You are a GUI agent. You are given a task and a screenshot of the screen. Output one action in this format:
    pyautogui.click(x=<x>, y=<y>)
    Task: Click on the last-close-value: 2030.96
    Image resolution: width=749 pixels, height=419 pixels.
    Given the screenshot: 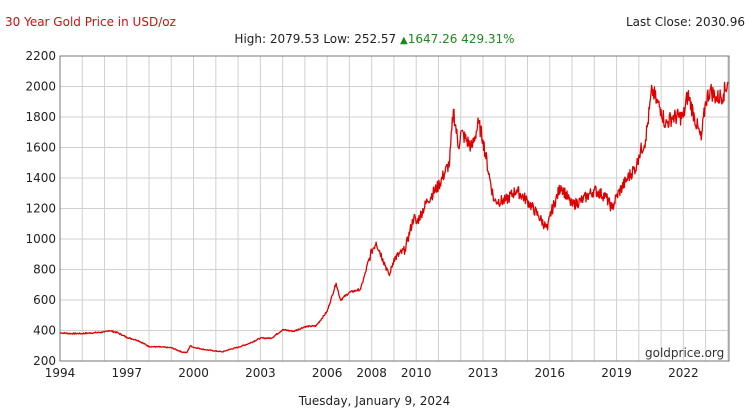 What is the action you would take?
    pyautogui.click(x=720, y=22)
    